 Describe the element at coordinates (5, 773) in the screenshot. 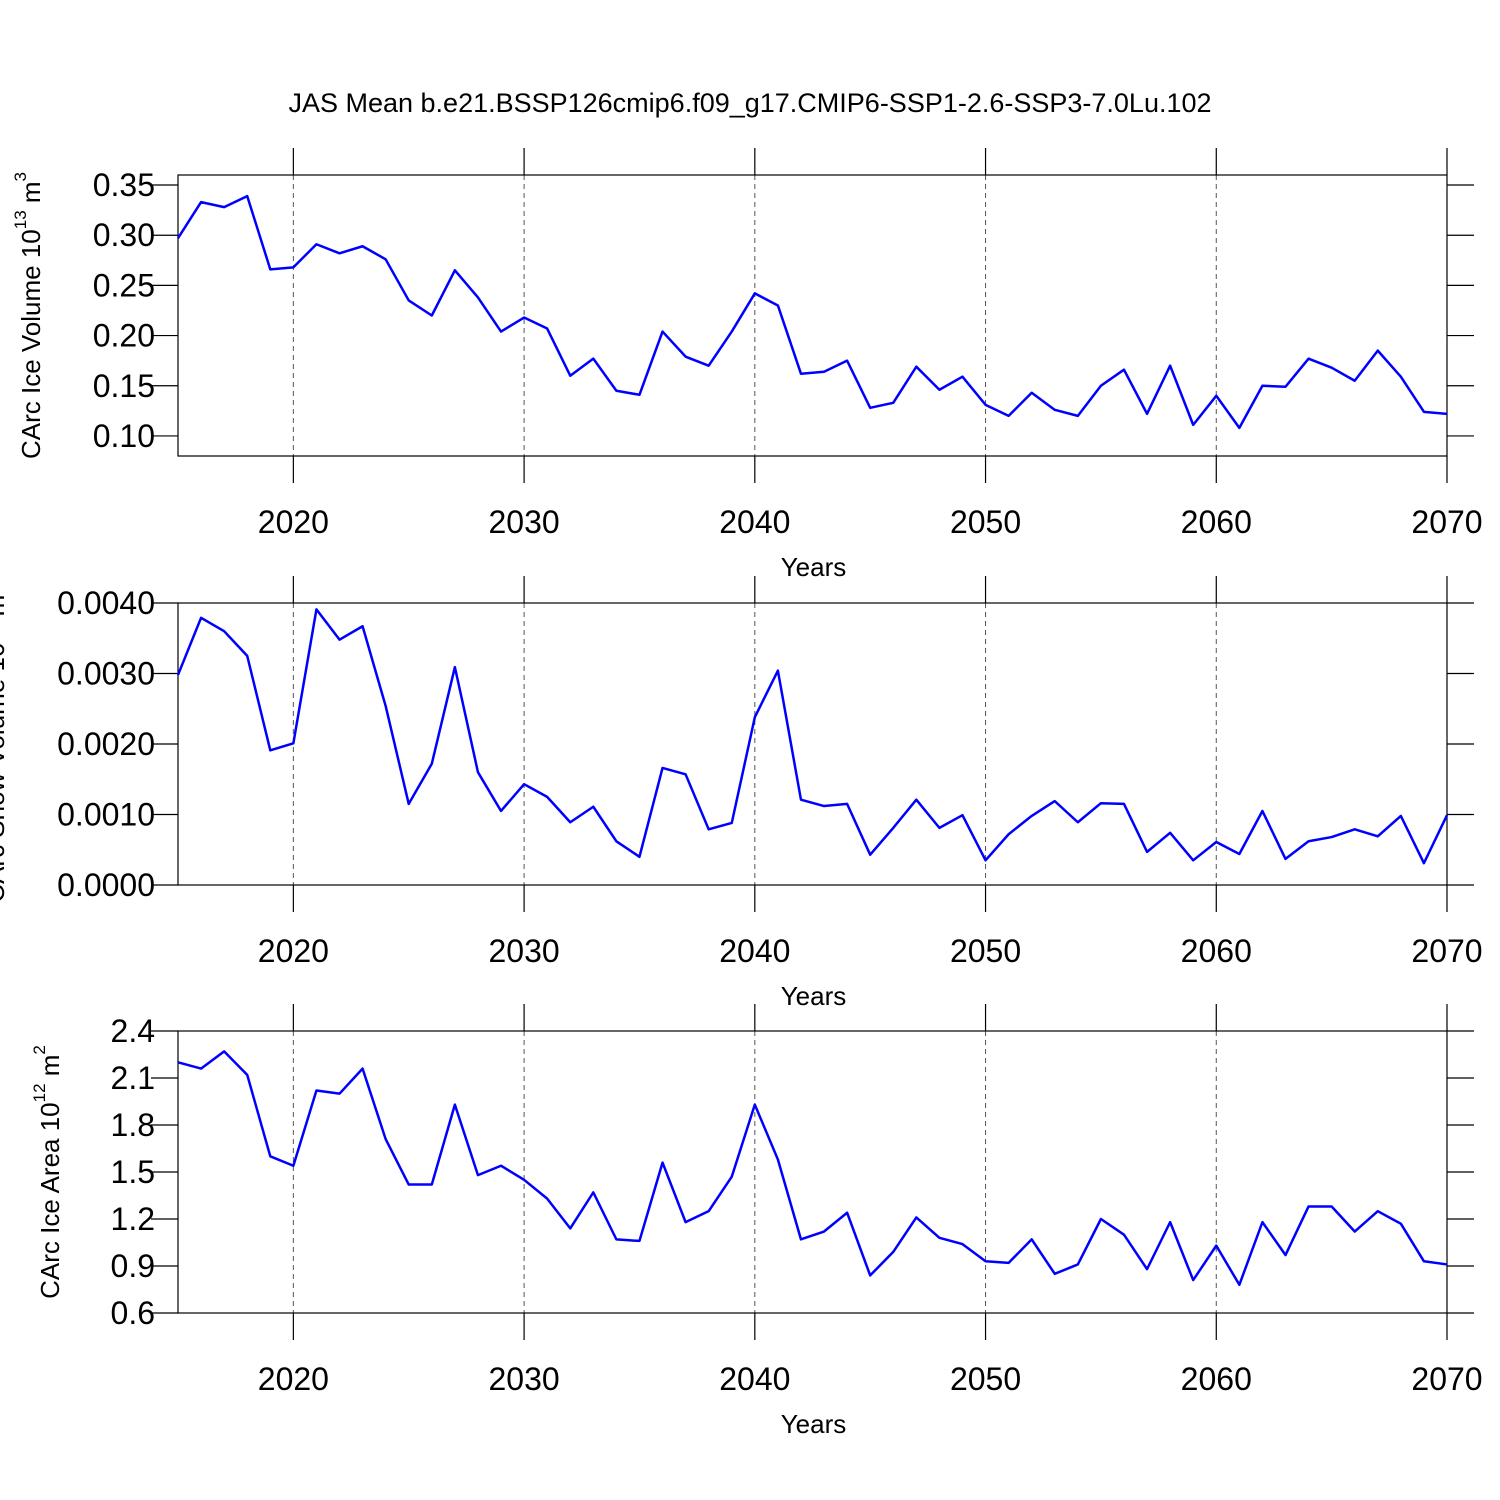

I see `y-axis-label-text: CArc Snow Volume 10` at that location.